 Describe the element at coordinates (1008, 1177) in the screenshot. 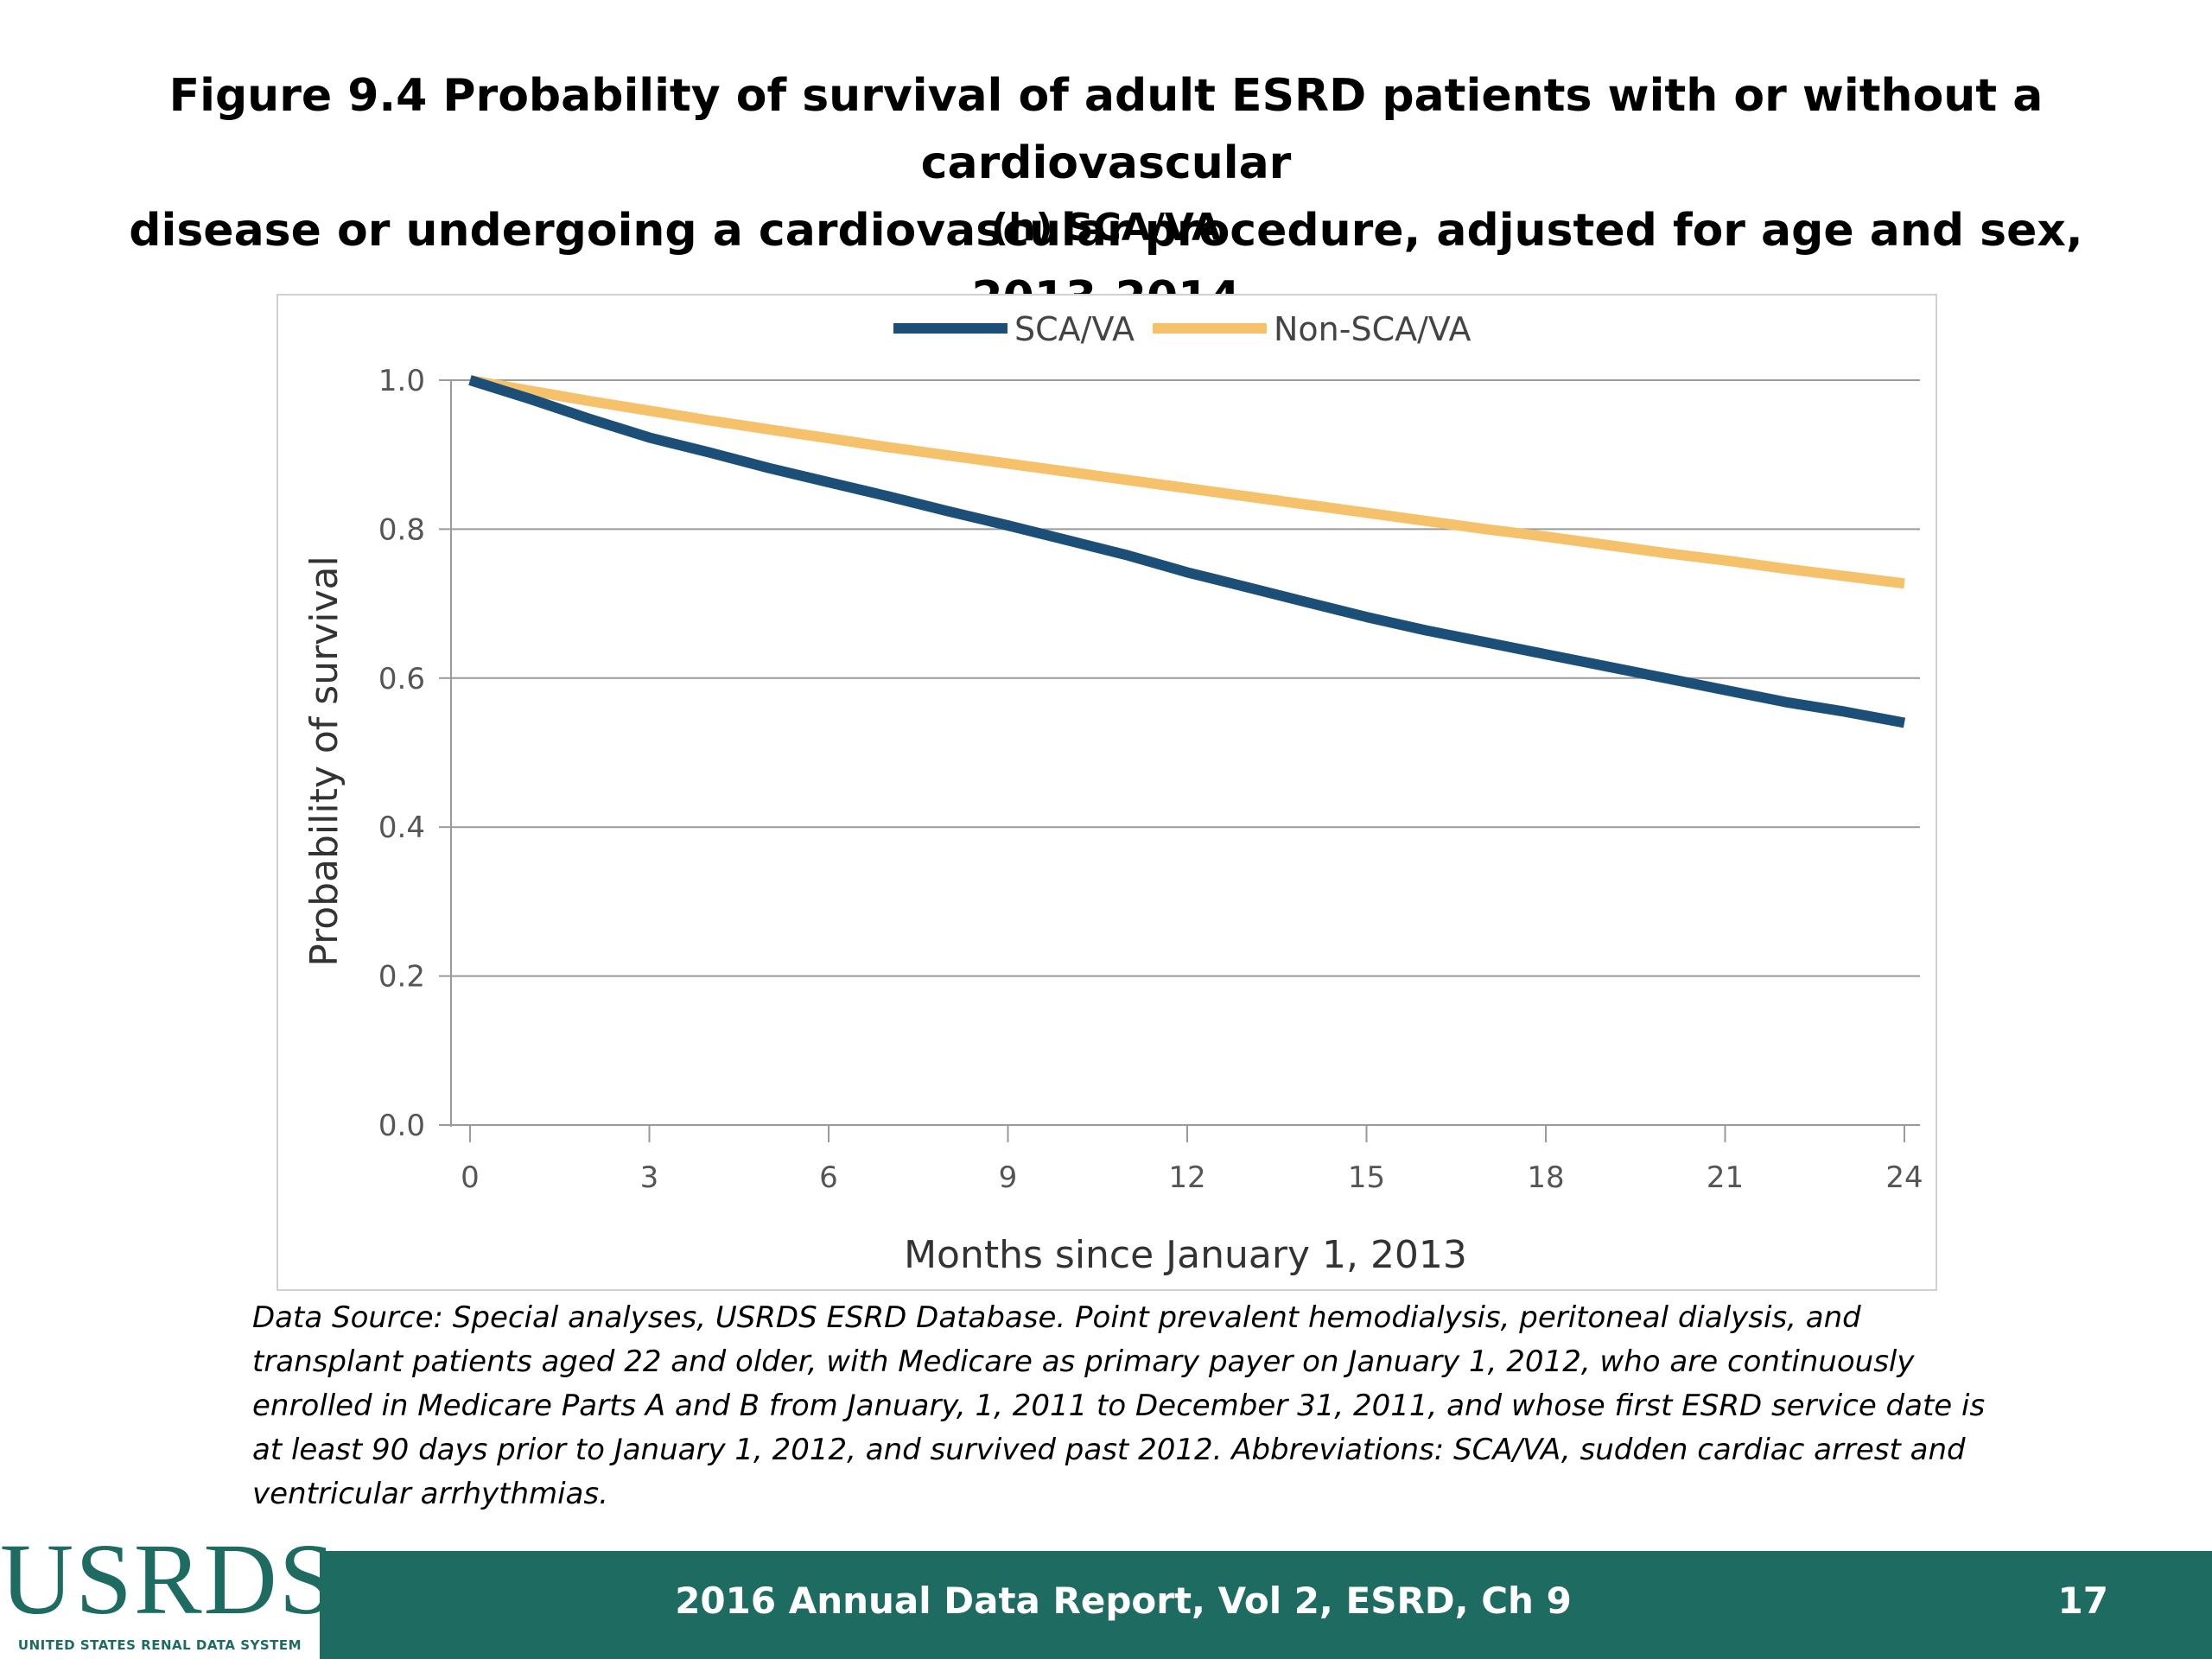

I see `x-tick-label: 9` at that location.